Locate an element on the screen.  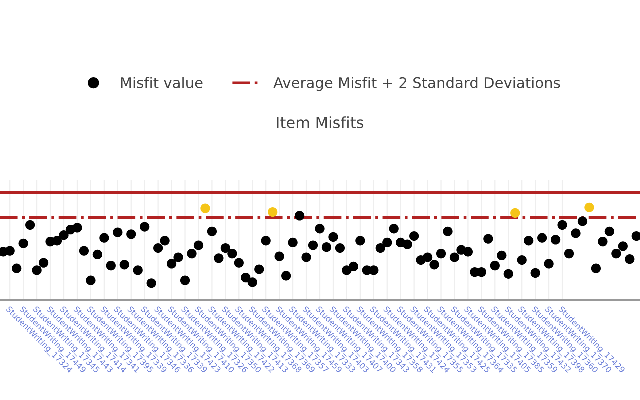
legend-label: Average Misfit + 2 Standard Deviations is located at coordinates (417, 84).